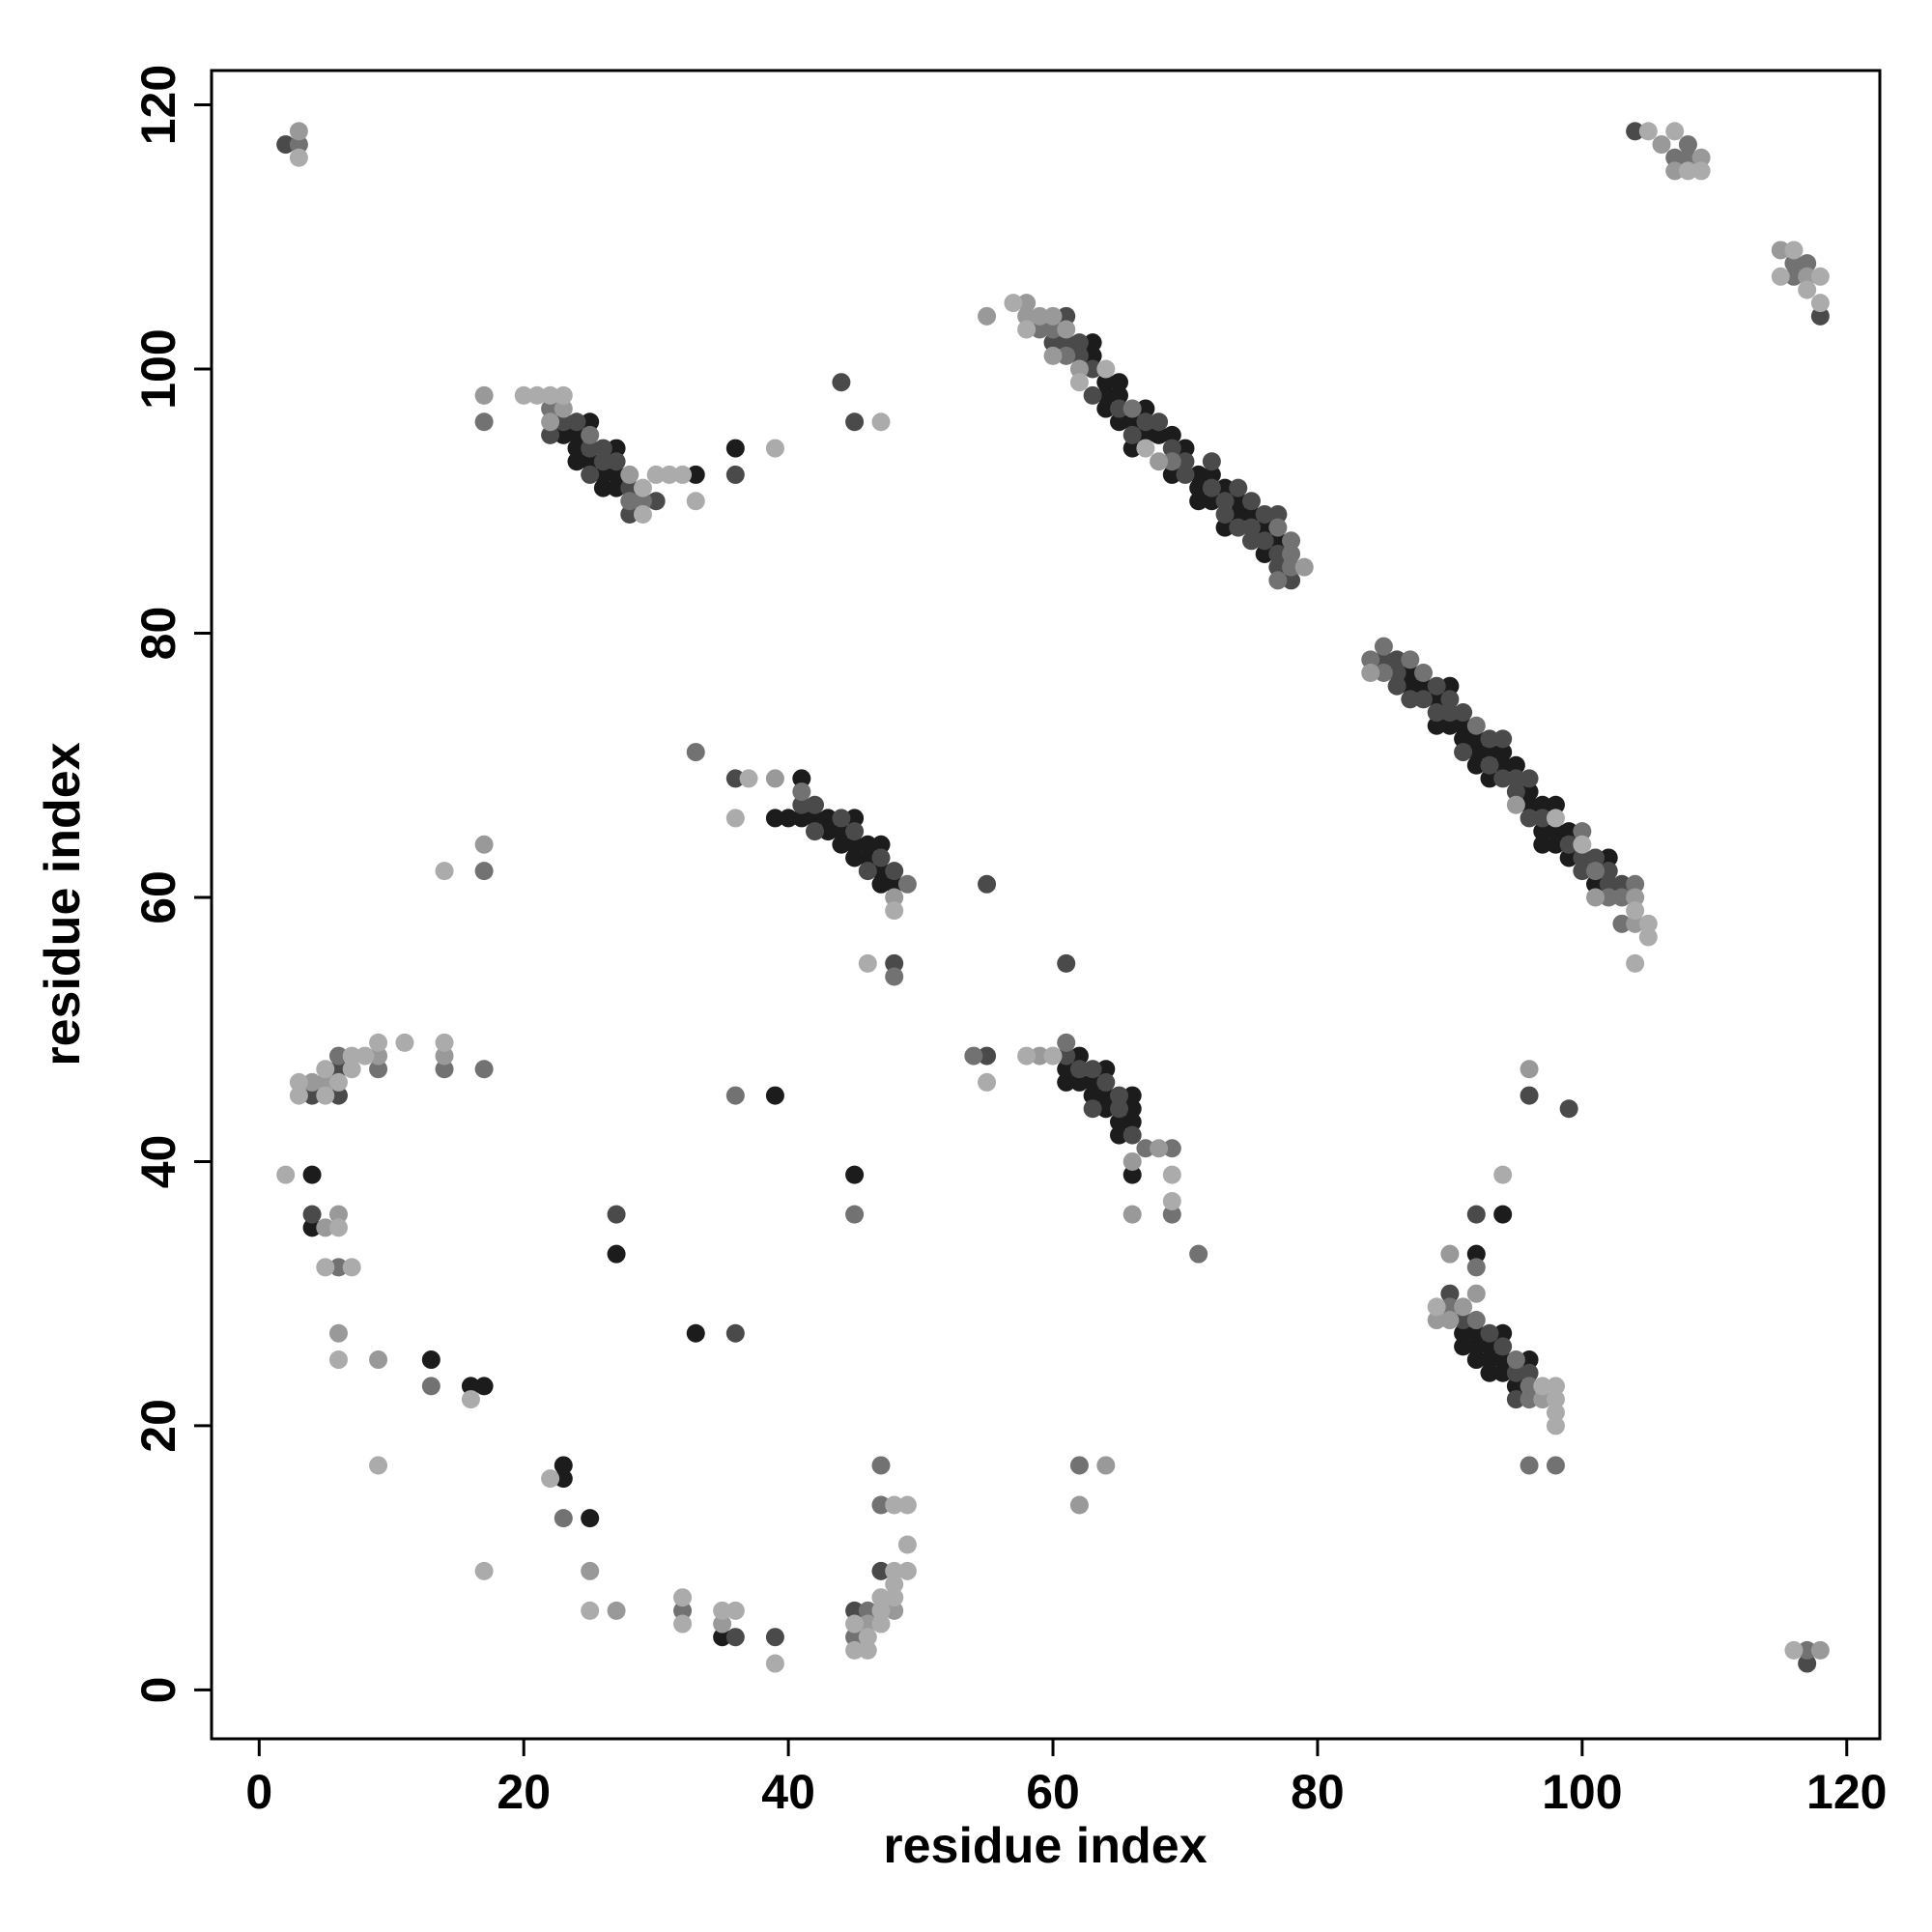 The width and height of the screenshot is (1932, 1932). What do you see at coordinates (63, 903) in the screenshot?
I see `y-axis-title: residue index` at bounding box center [63, 903].